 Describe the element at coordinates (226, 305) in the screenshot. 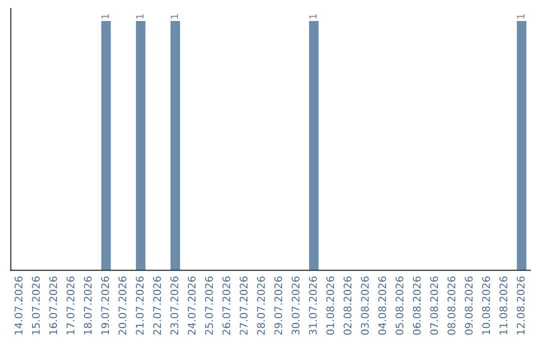

I see `x-tick-label: 26.07.2026` at that location.